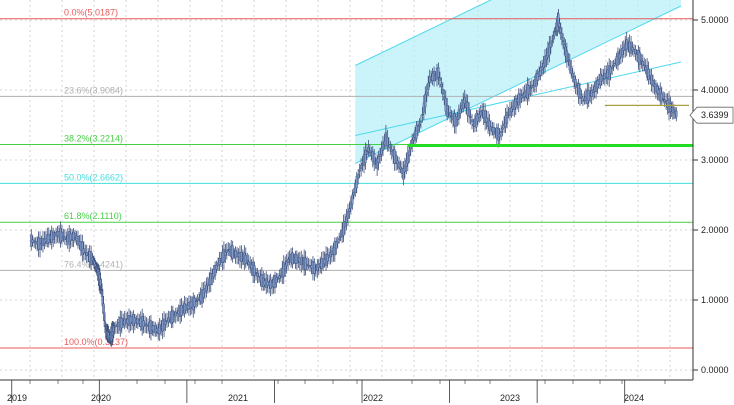  What do you see at coordinates (634, 398) in the screenshot?
I see `x-tick-label: 2024` at bounding box center [634, 398].